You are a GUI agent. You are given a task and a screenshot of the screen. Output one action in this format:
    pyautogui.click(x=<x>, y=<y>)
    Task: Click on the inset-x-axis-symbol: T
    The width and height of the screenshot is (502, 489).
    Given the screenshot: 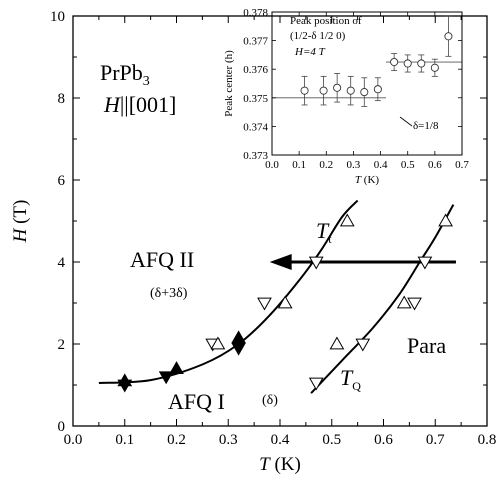 What is the action you would take?
    pyautogui.click(x=358, y=180)
    